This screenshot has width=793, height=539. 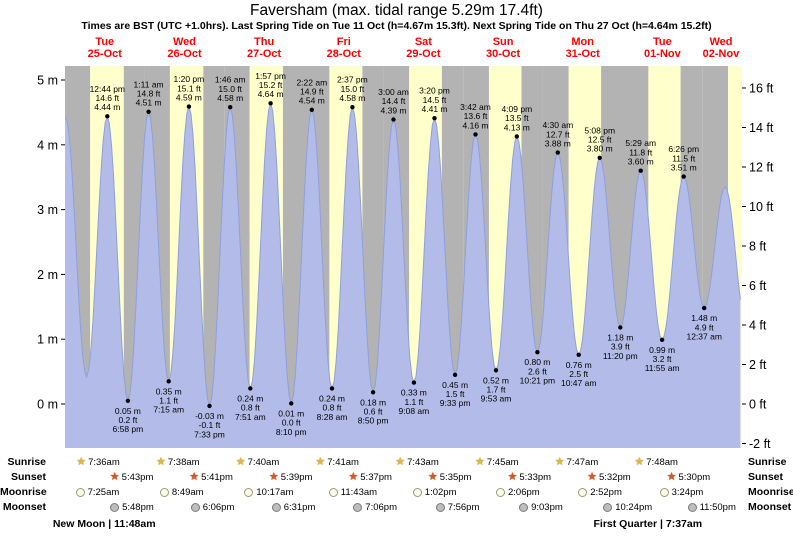 I want to click on date-label-day: Sun, so click(x=503, y=42).